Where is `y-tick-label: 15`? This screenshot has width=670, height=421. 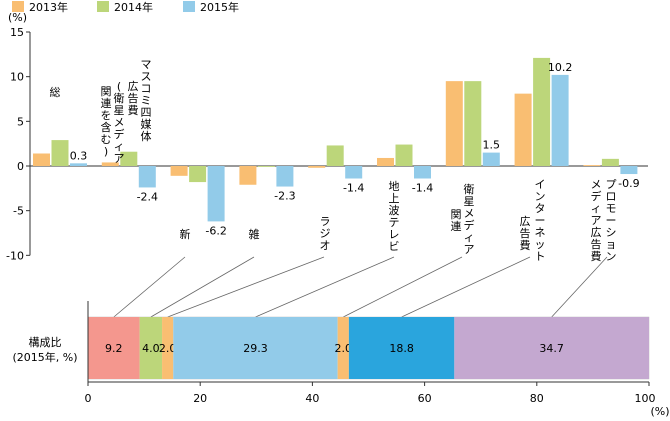
y-tick-label: 15 is located at coordinates (17, 32).